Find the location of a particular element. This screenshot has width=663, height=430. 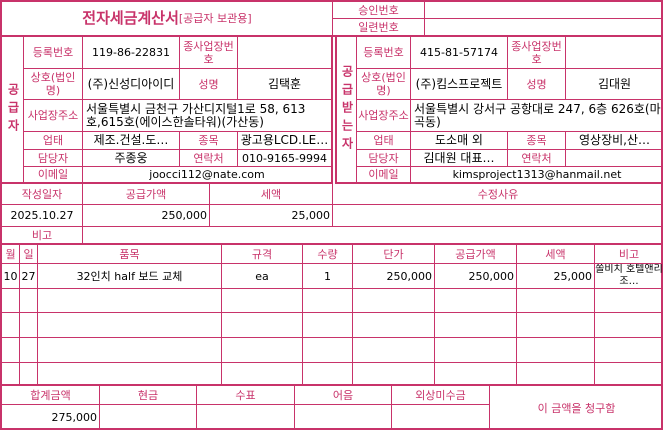

supplier-email-label: 이메일 is located at coordinates (53, 175).